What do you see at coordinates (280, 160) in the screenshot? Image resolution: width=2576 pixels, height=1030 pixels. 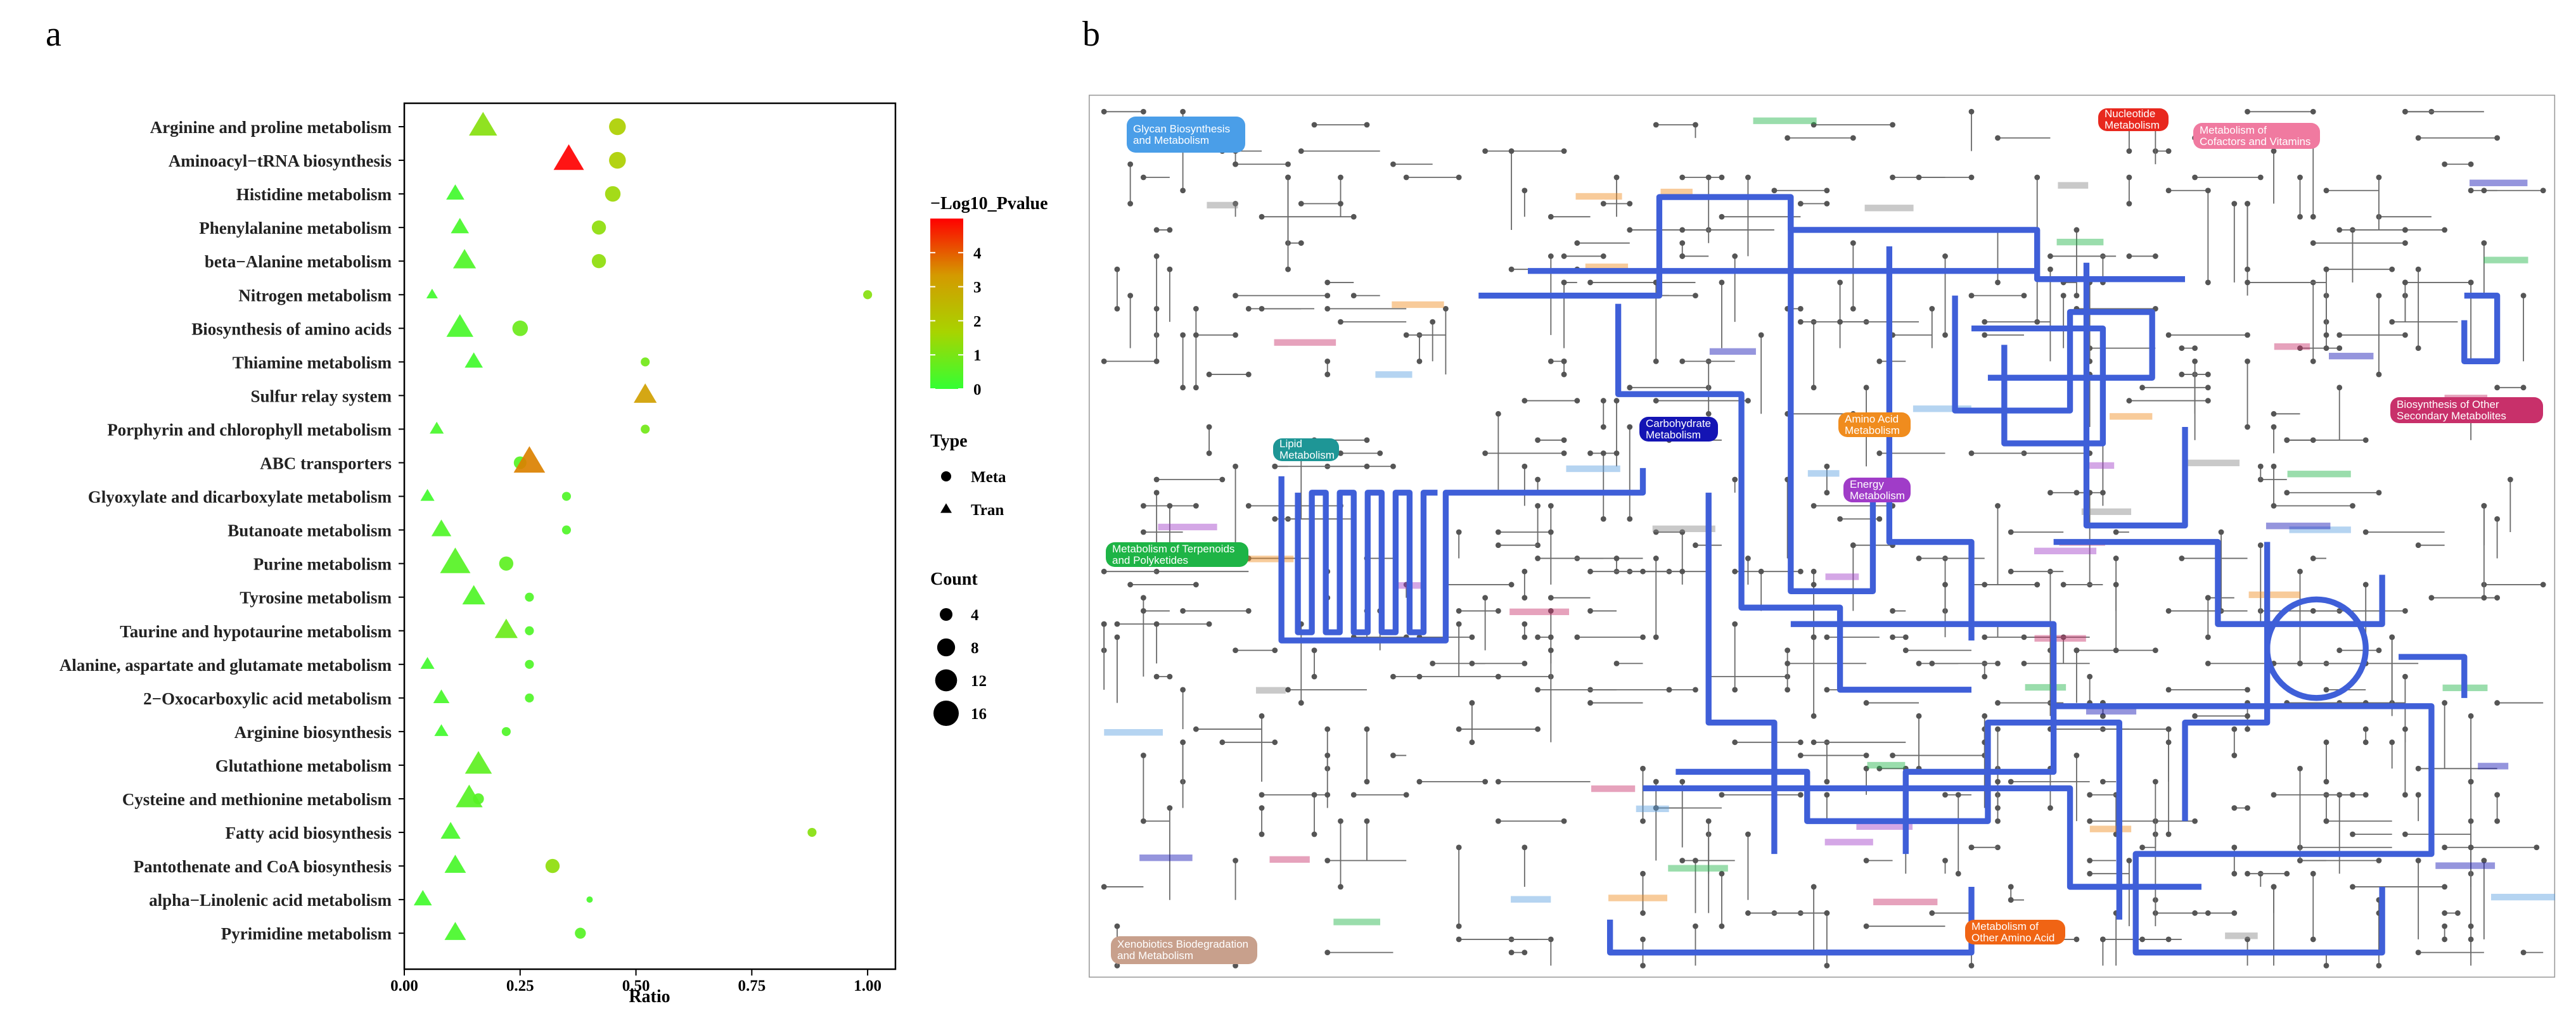 I see `y-tick-label: Aminoacyl−tRNA biosynthesis` at bounding box center [280, 160].